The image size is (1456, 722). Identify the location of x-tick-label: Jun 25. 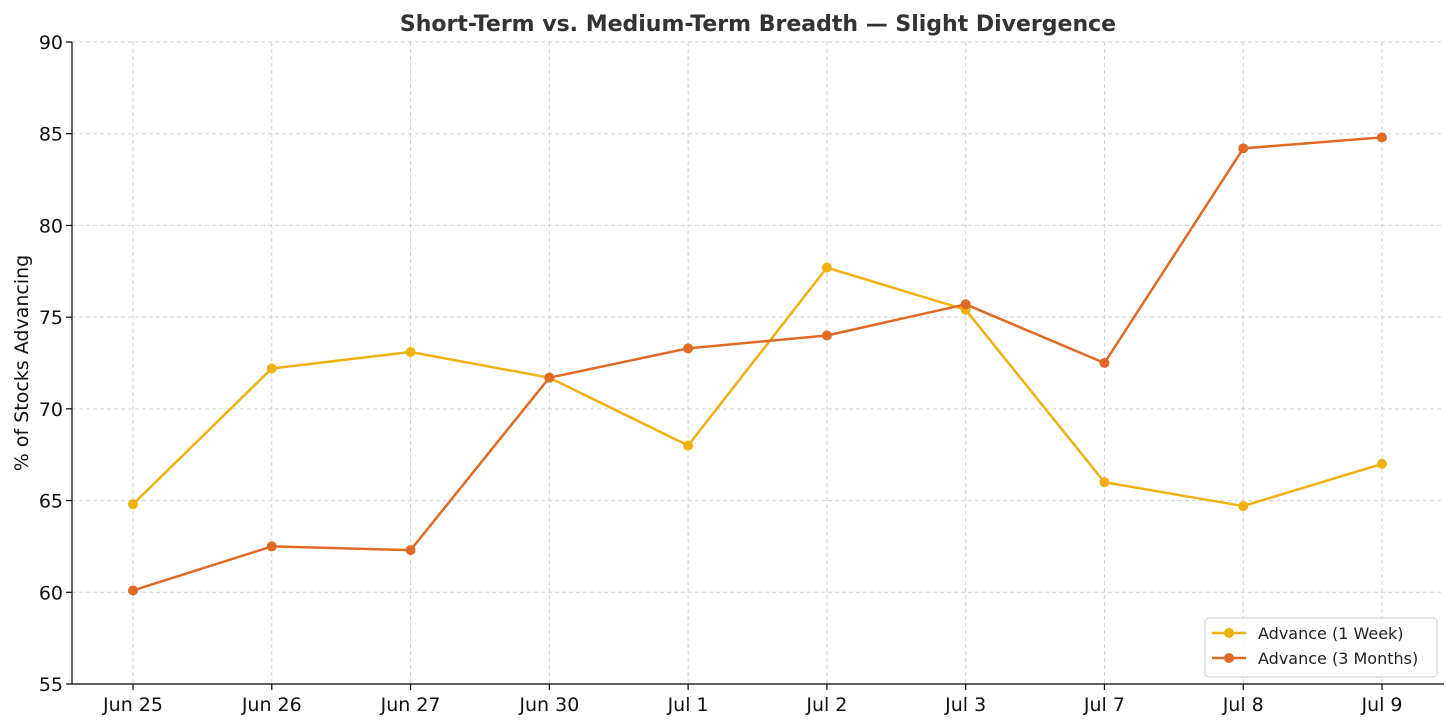
(132, 705).